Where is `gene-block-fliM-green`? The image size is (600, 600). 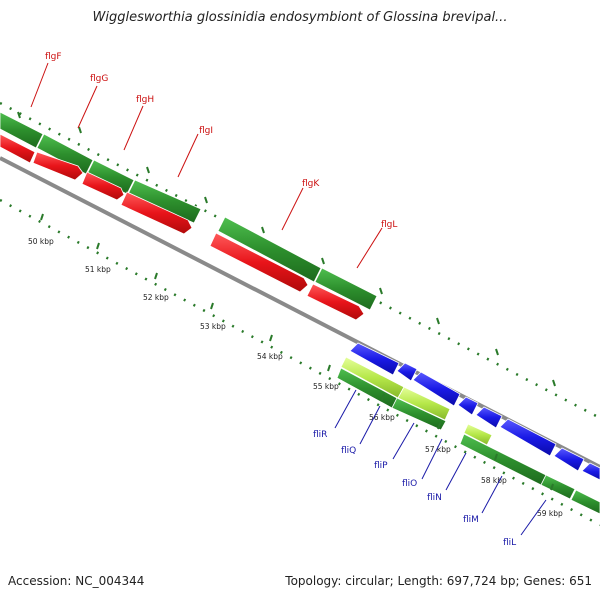 gene-block-fliM-green is located at coordinates (558, 487).